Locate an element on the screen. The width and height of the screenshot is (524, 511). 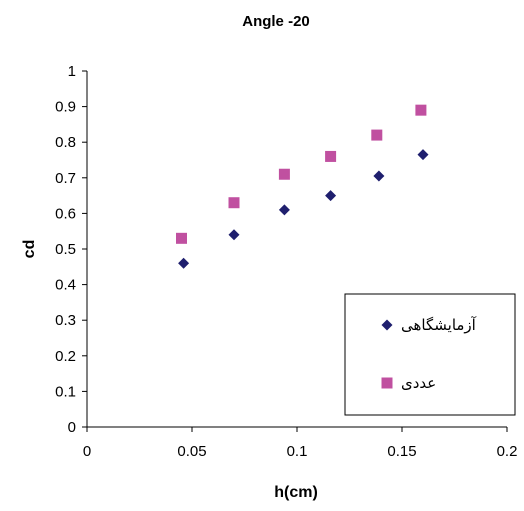
y-axis-label: cd is located at coordinates (29, 249).